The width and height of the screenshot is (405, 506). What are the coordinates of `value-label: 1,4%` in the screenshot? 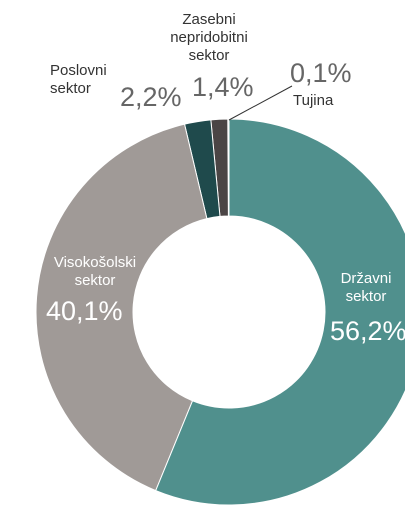 It's located at (223, 87).